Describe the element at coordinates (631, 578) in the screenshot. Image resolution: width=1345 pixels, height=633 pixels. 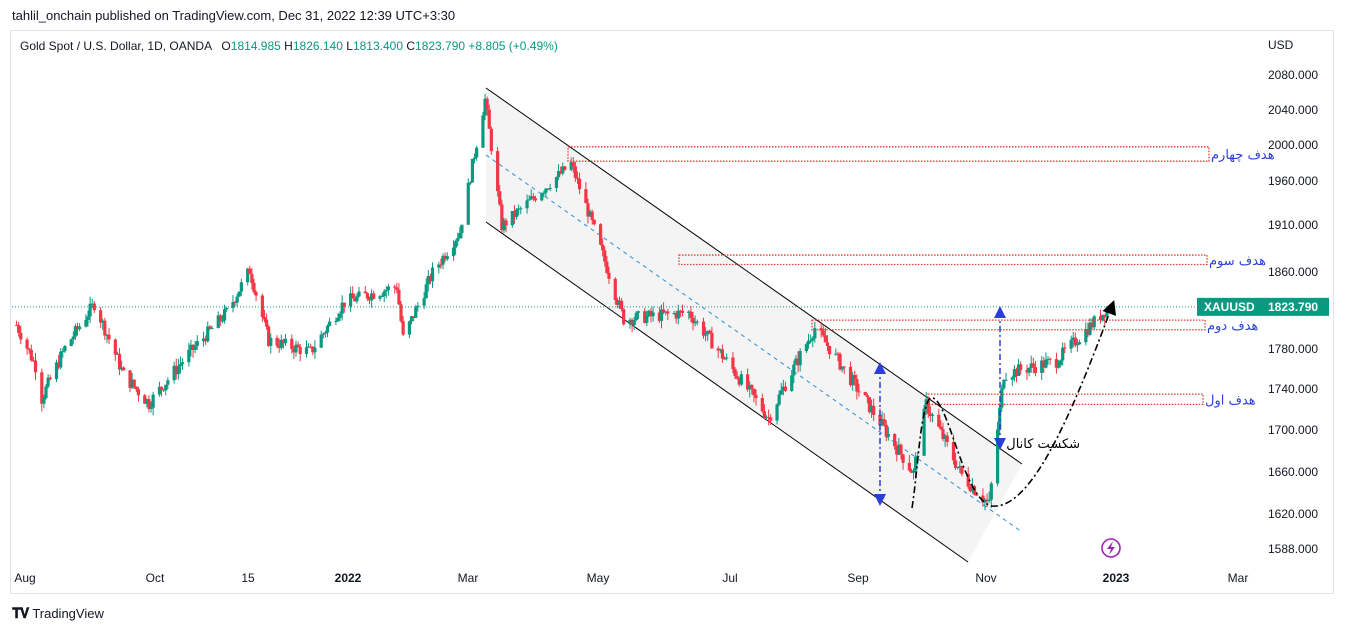
I see `time-axis: Aug Oct 15 2022 Mar May Jul Sep Nov 2023 Mar` at that location.